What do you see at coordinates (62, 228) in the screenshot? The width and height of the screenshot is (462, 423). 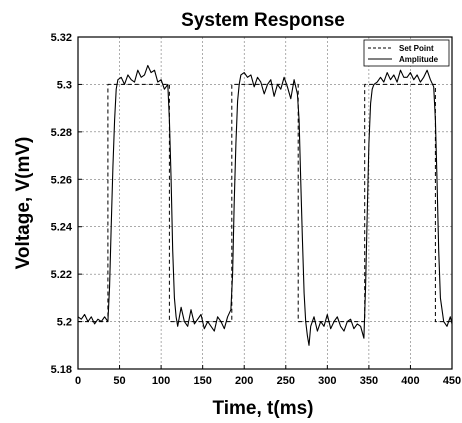 I see `y-tick-label: 5.24` at bounding box center [62, 228].